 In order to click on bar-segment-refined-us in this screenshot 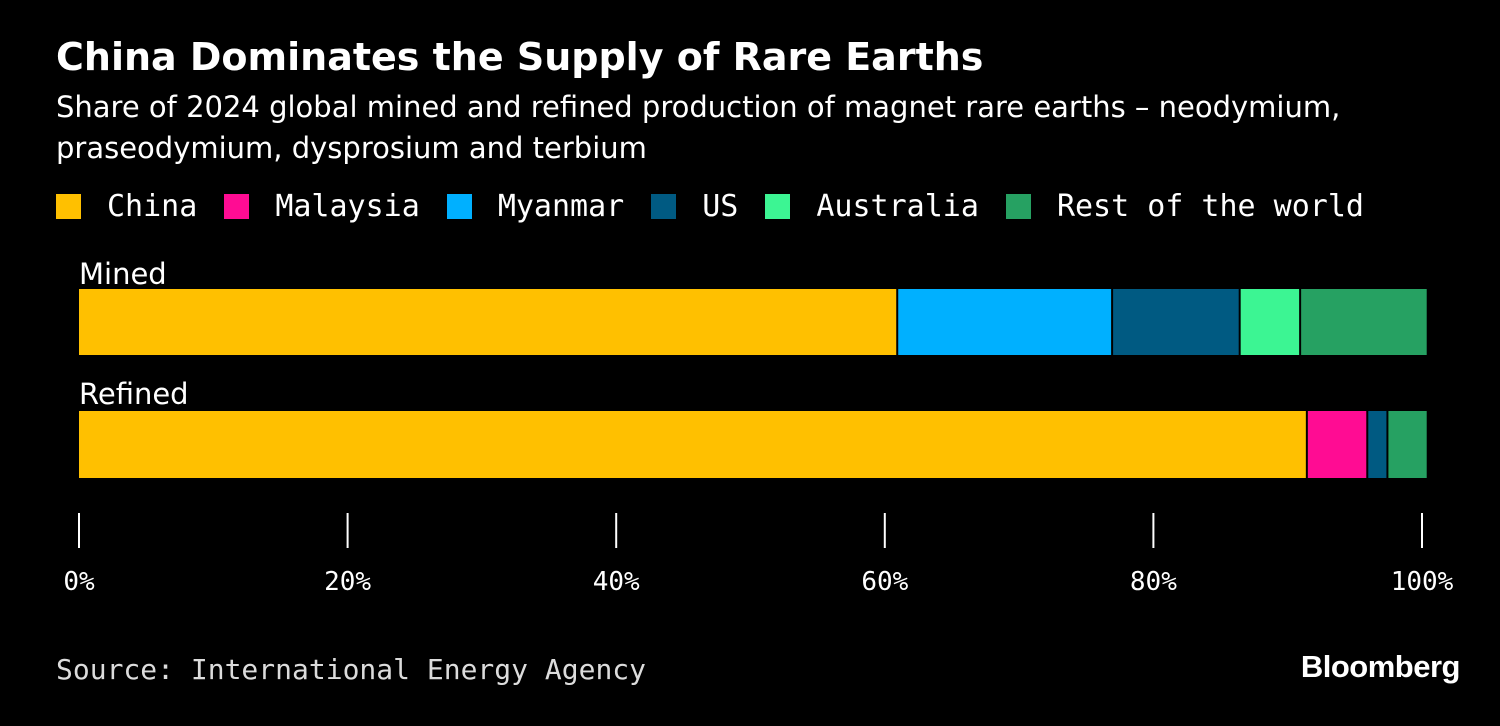, I will do `click(1377, 444)`.